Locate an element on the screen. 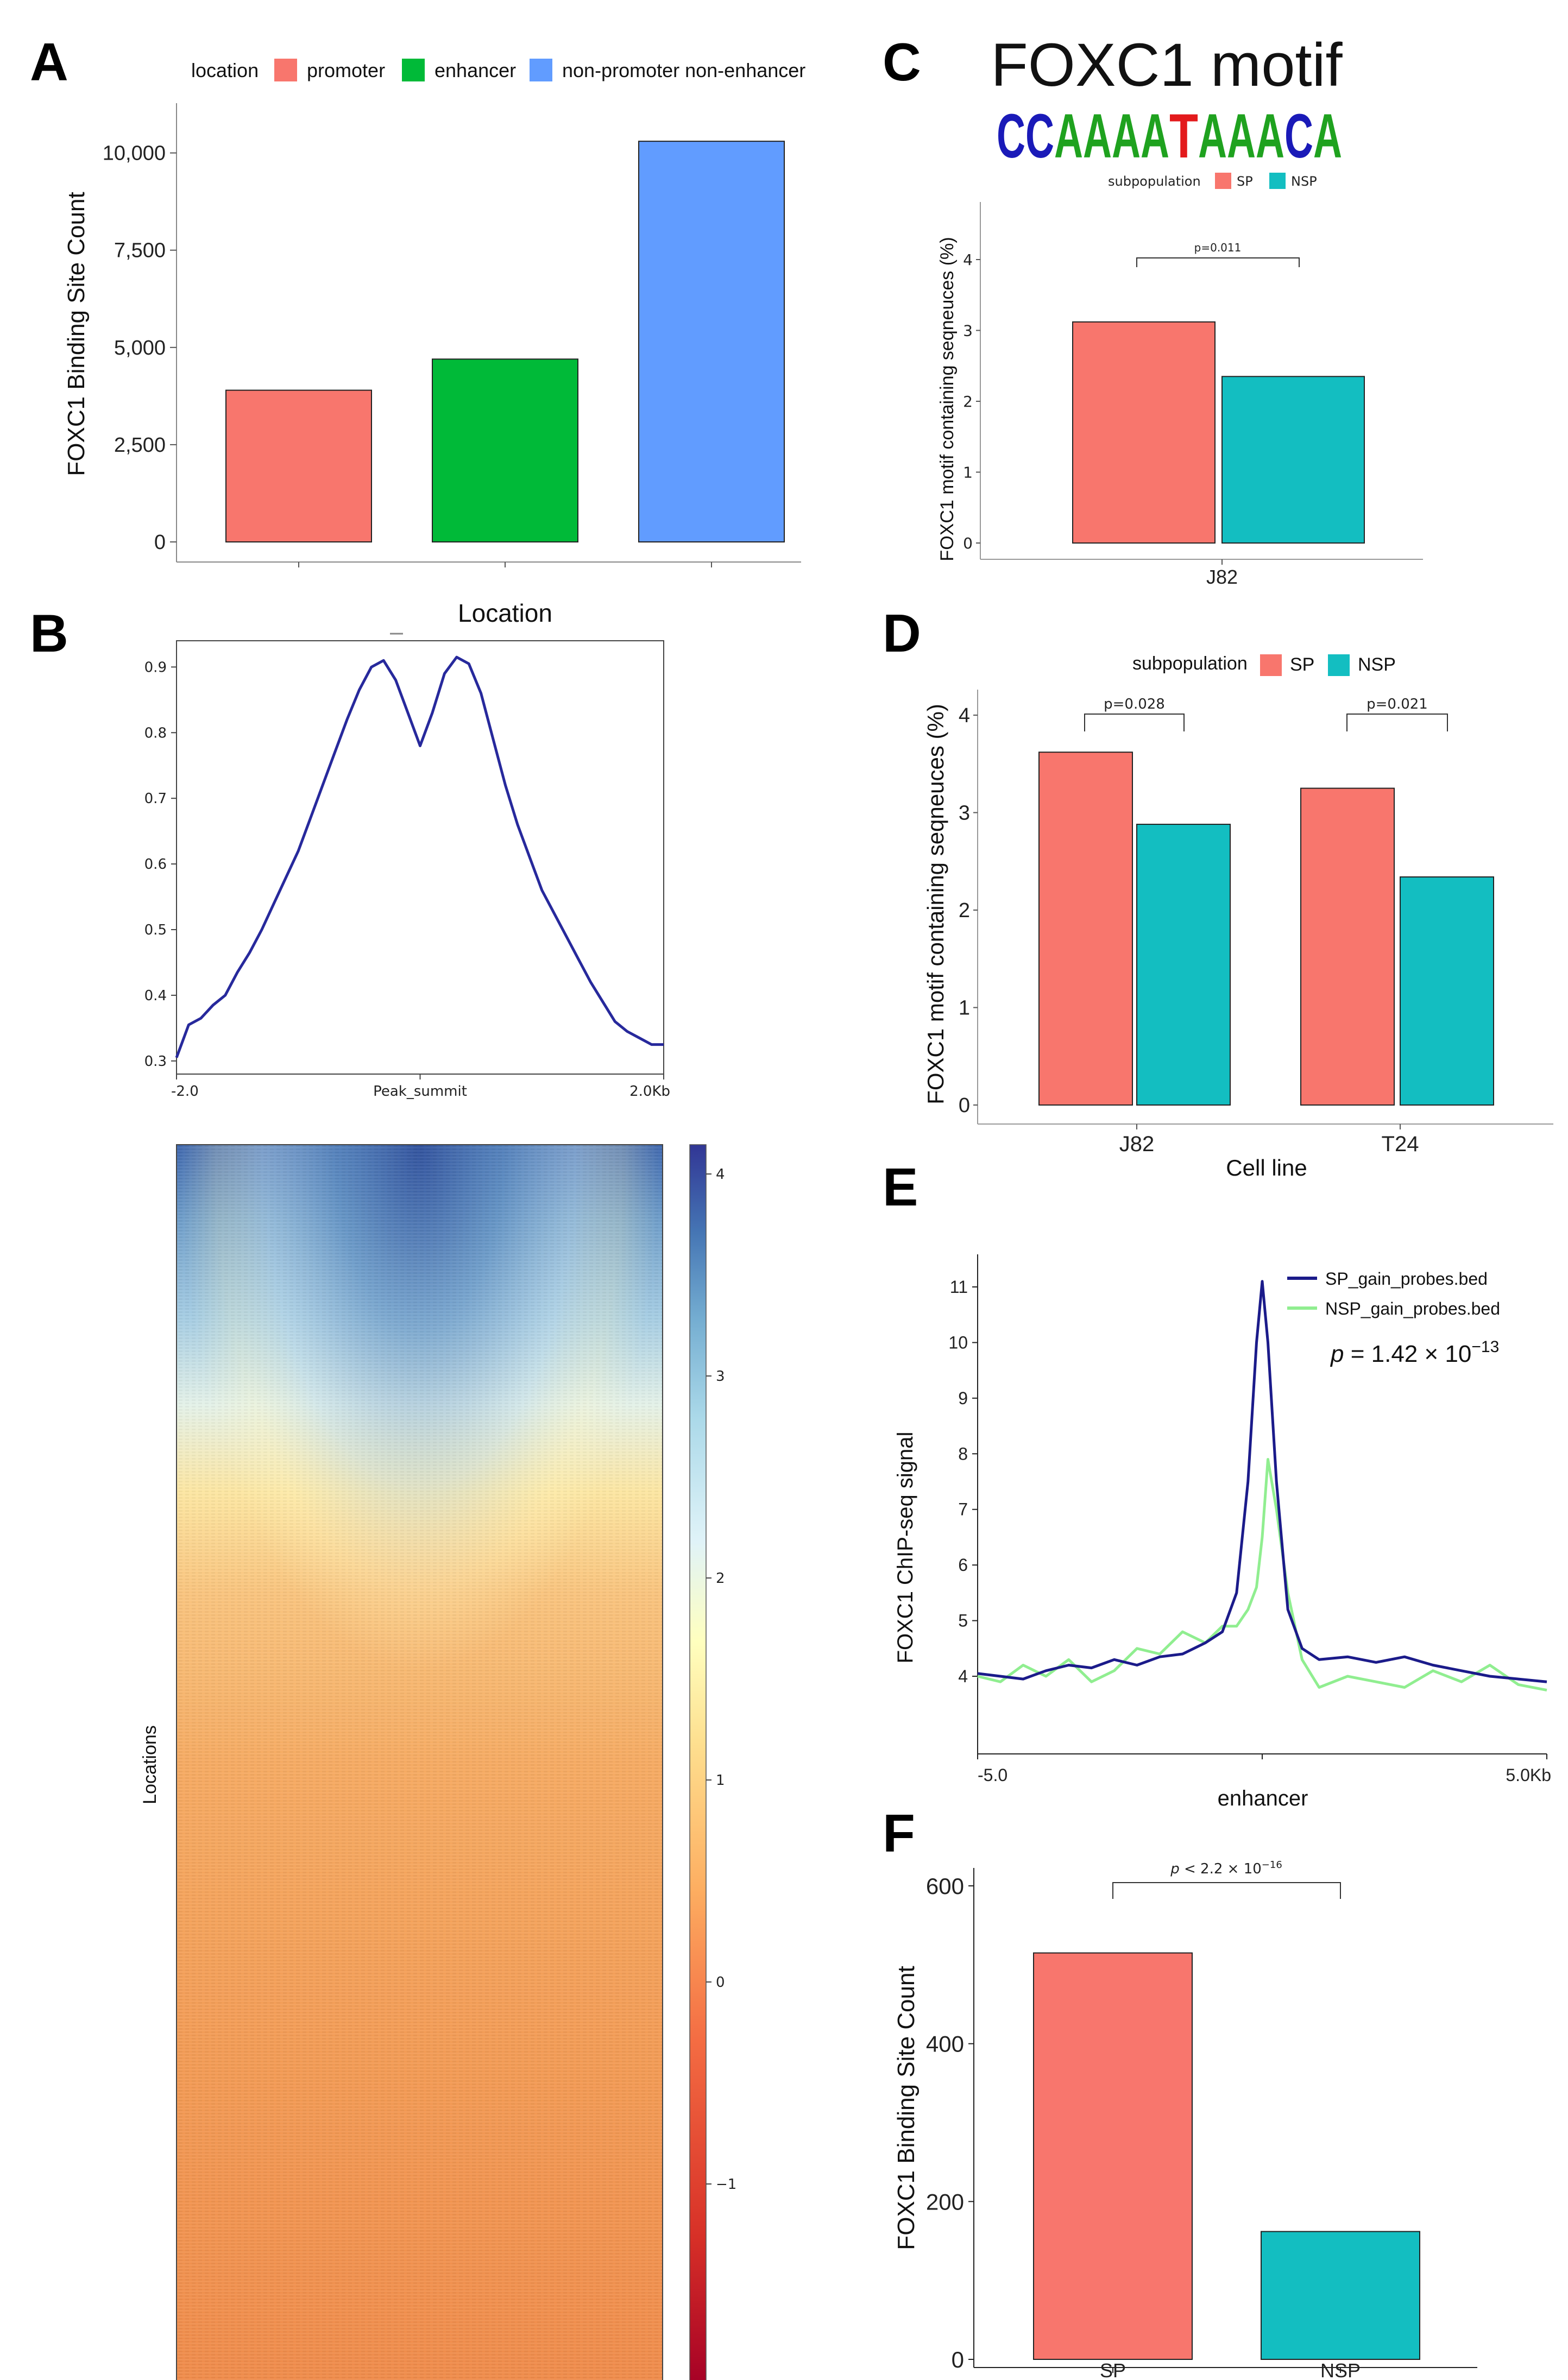 This screenshot has width=1568, height=2380. panel-letter-b: B is located at coordinates (49, 633).